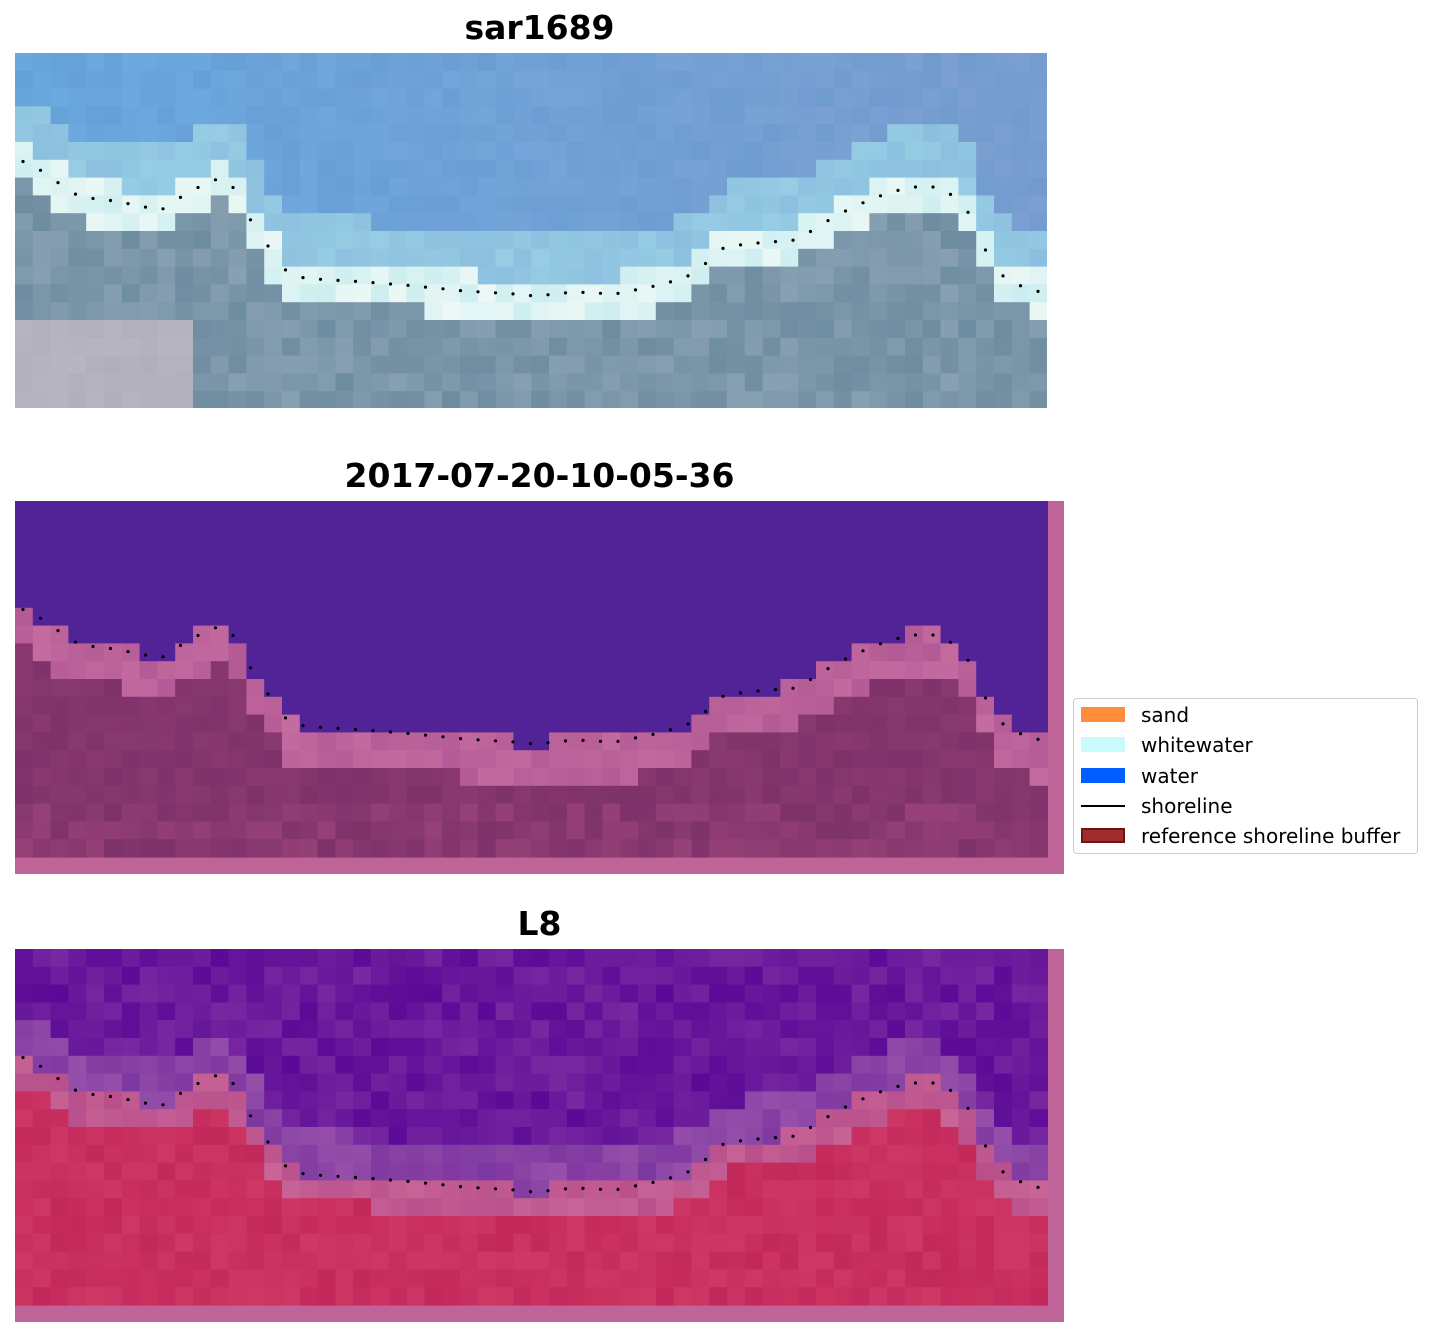 This screenshot has height=1337, width=1435. I want to click on whitewater-swatch, so click(1103, 744).